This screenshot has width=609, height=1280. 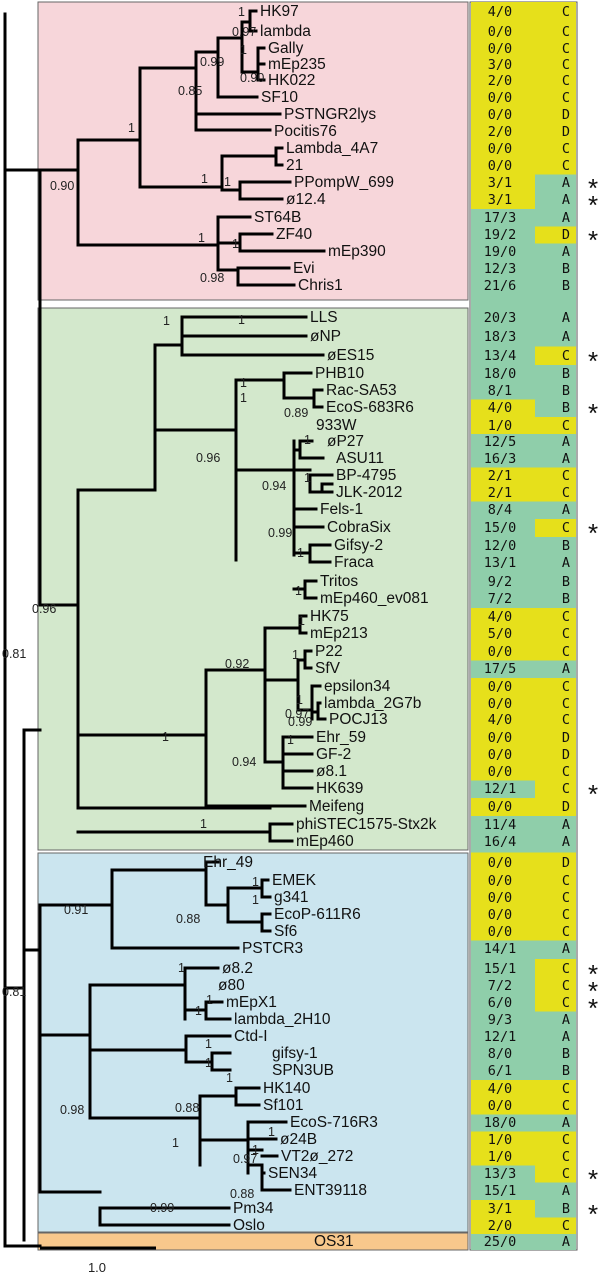 What do you see at coordinates (500, 1226) in the screenshot?
I see `count-value: 2/0` at bounding box center [500, 1226].